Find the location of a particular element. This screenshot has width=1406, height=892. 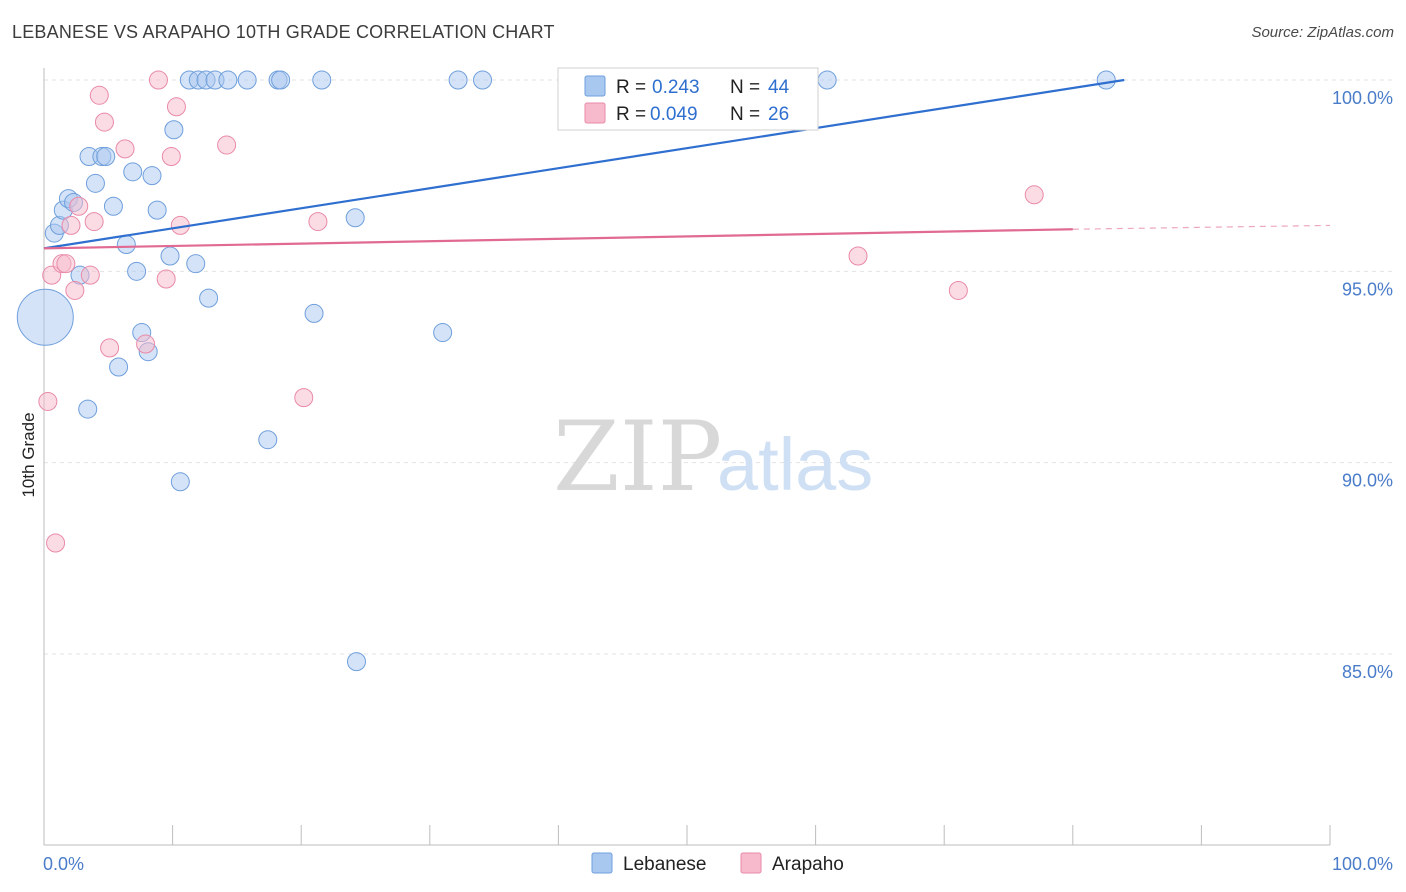

watermark-atlas: atlas is located at coordinates (795, 464).